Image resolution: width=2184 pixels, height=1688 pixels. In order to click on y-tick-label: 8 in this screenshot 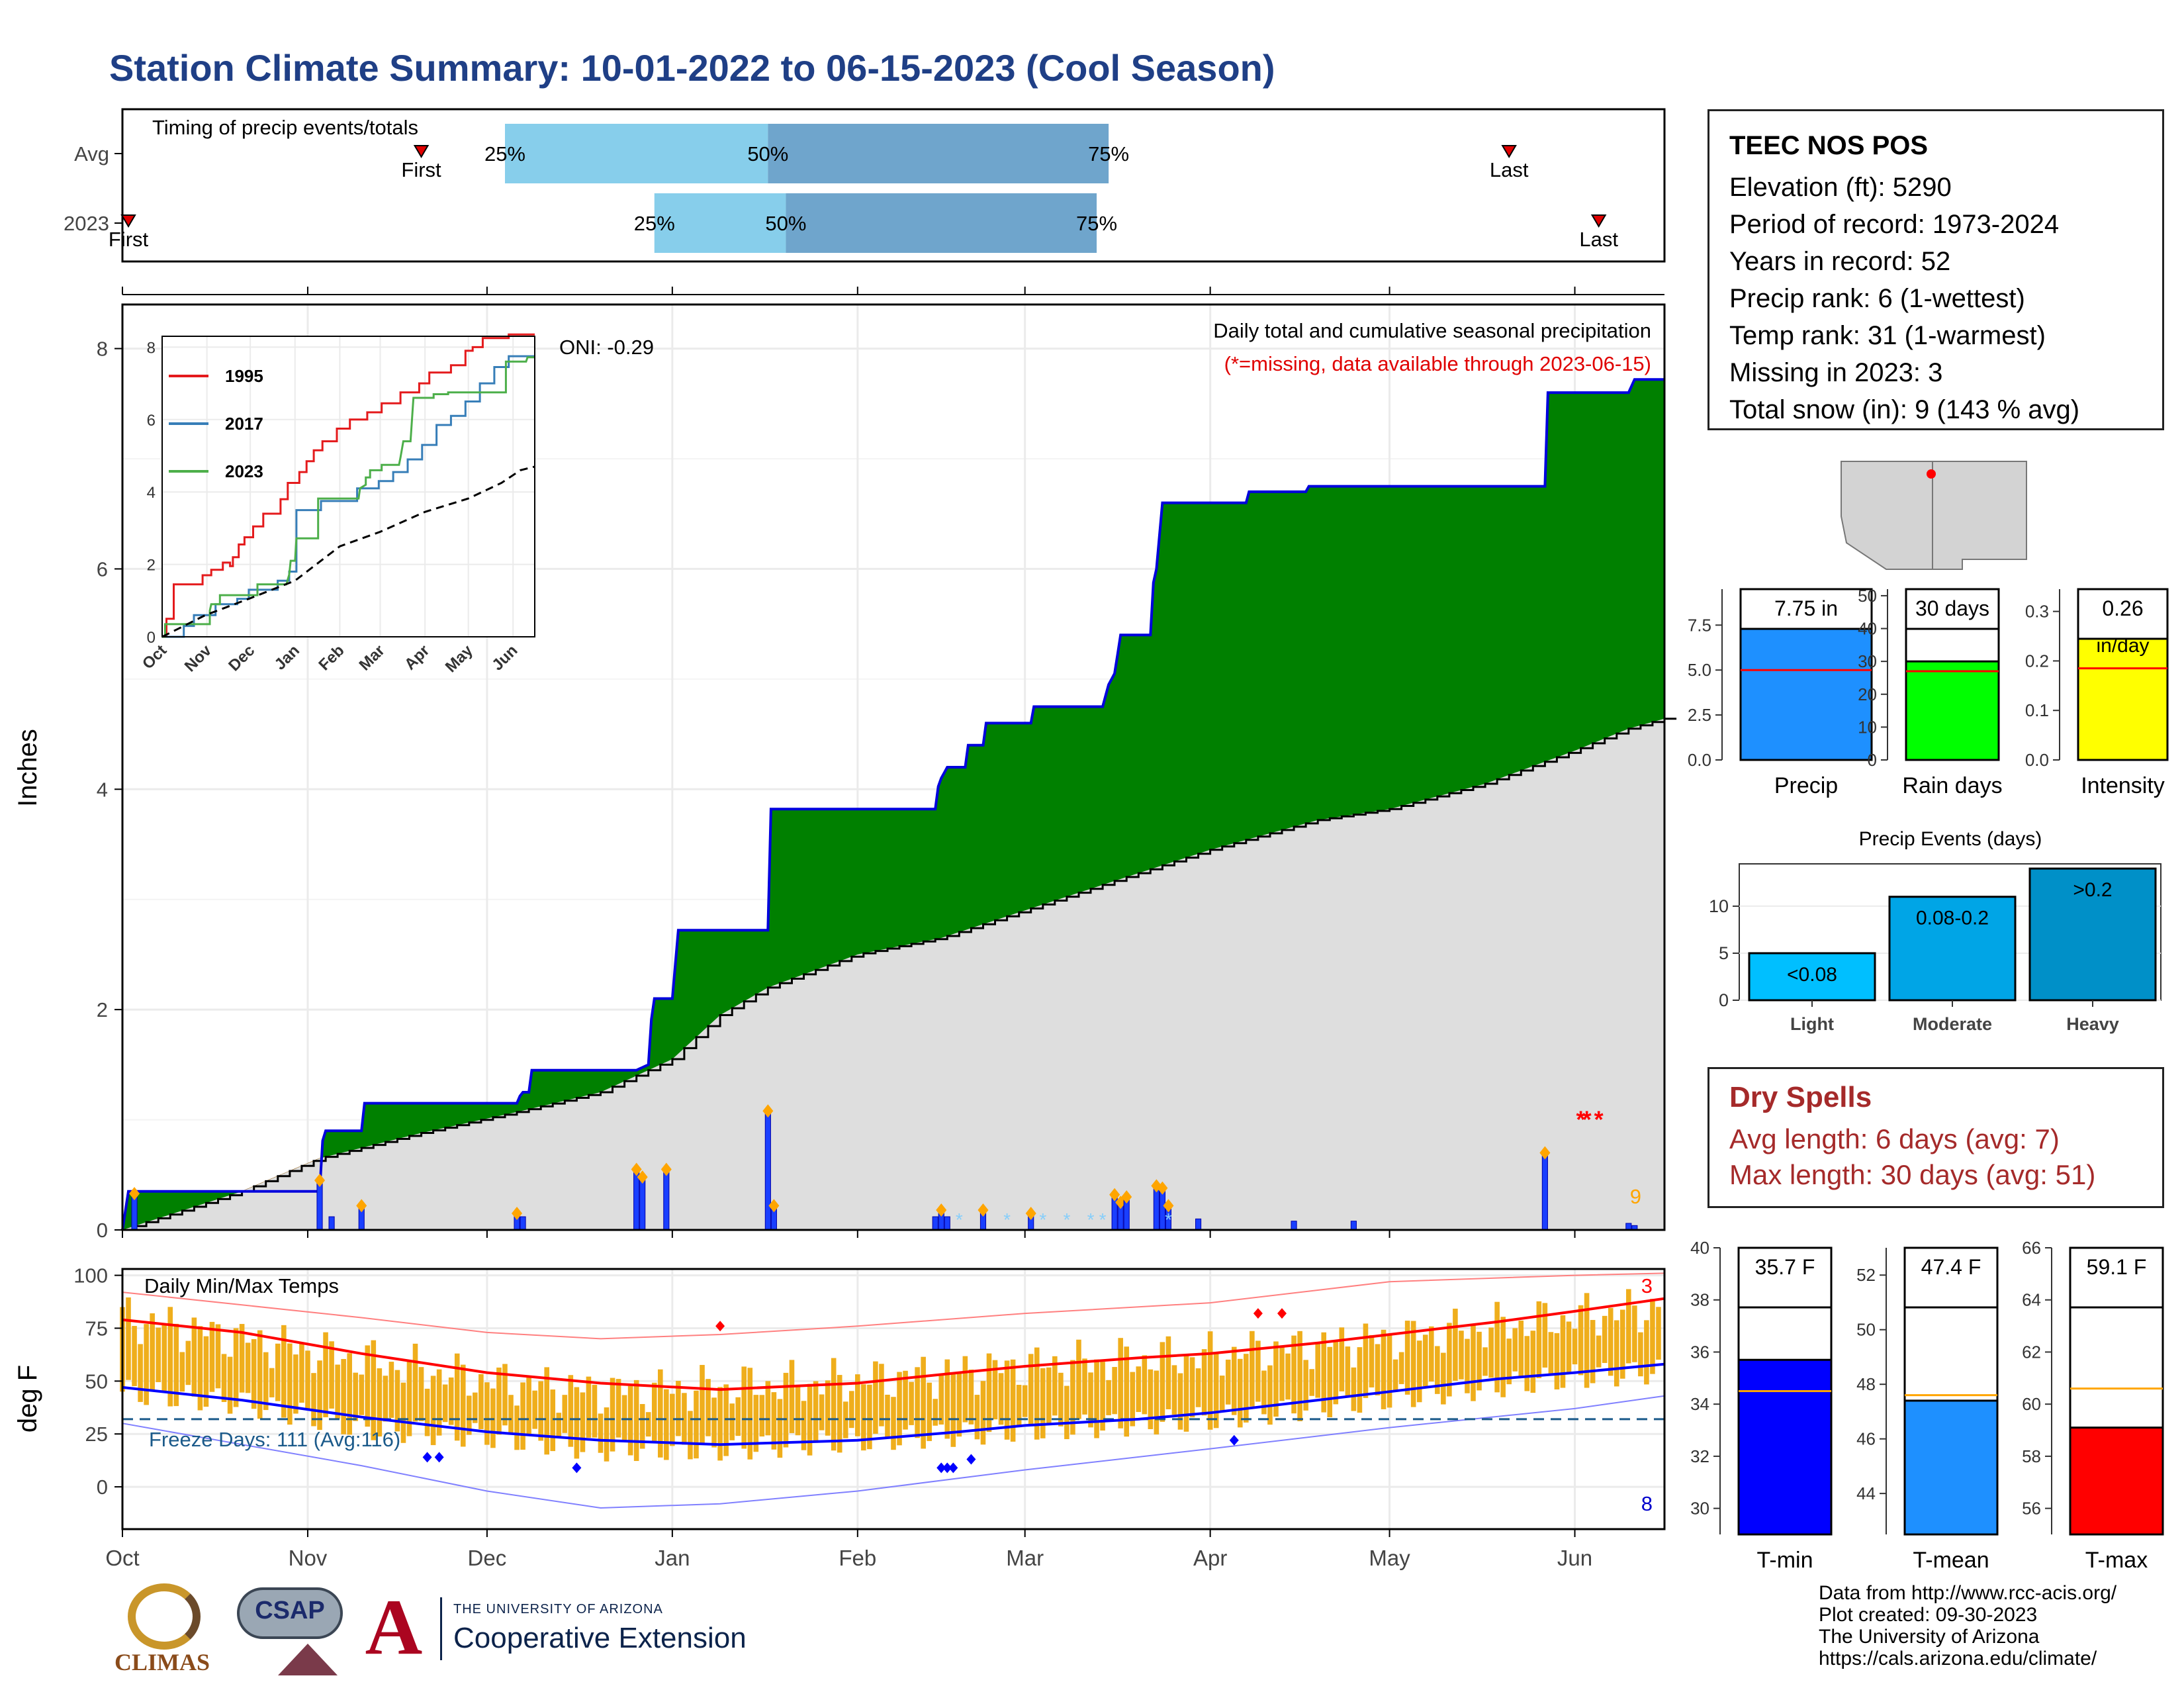, I will do `click(103, 349)`.